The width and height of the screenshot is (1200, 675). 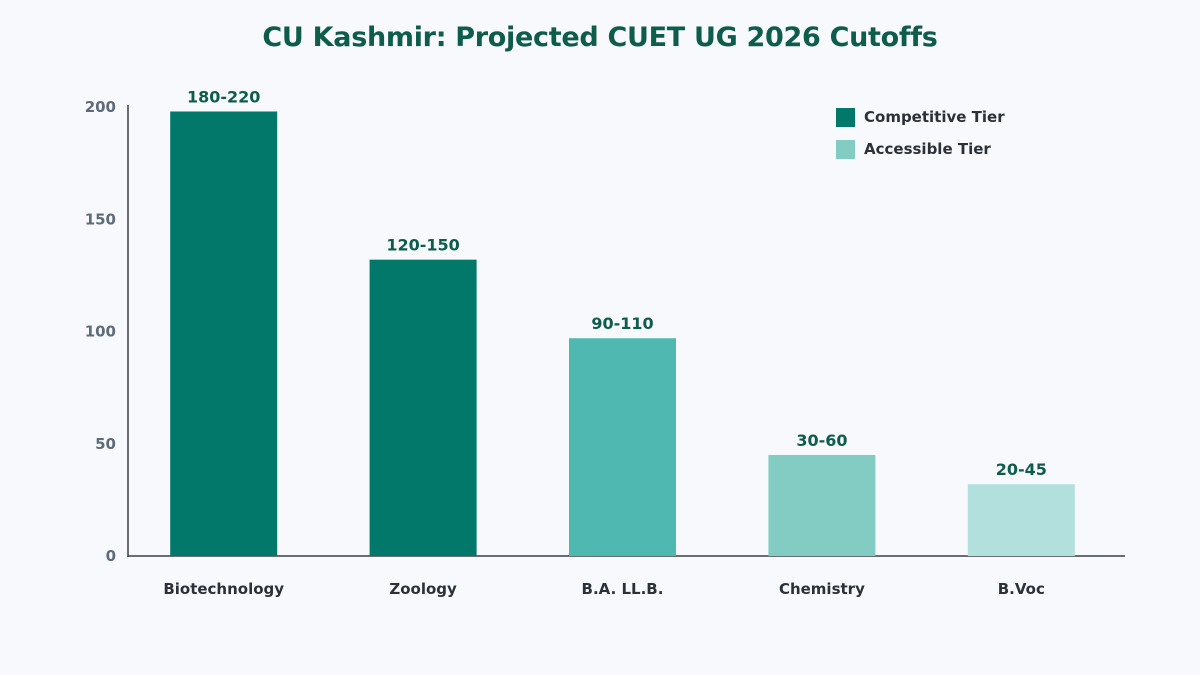 What do you see at coordinates (934, 117) in the screenshot?
I see `legend-label-competitive: Competitive Tier` at bounding box center [934, 117].